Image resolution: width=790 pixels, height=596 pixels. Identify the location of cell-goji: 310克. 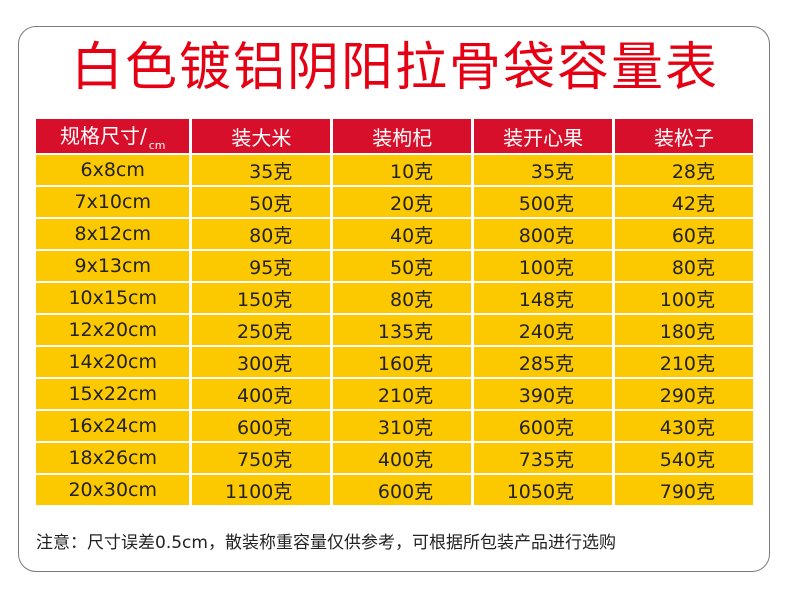
(402, 426).